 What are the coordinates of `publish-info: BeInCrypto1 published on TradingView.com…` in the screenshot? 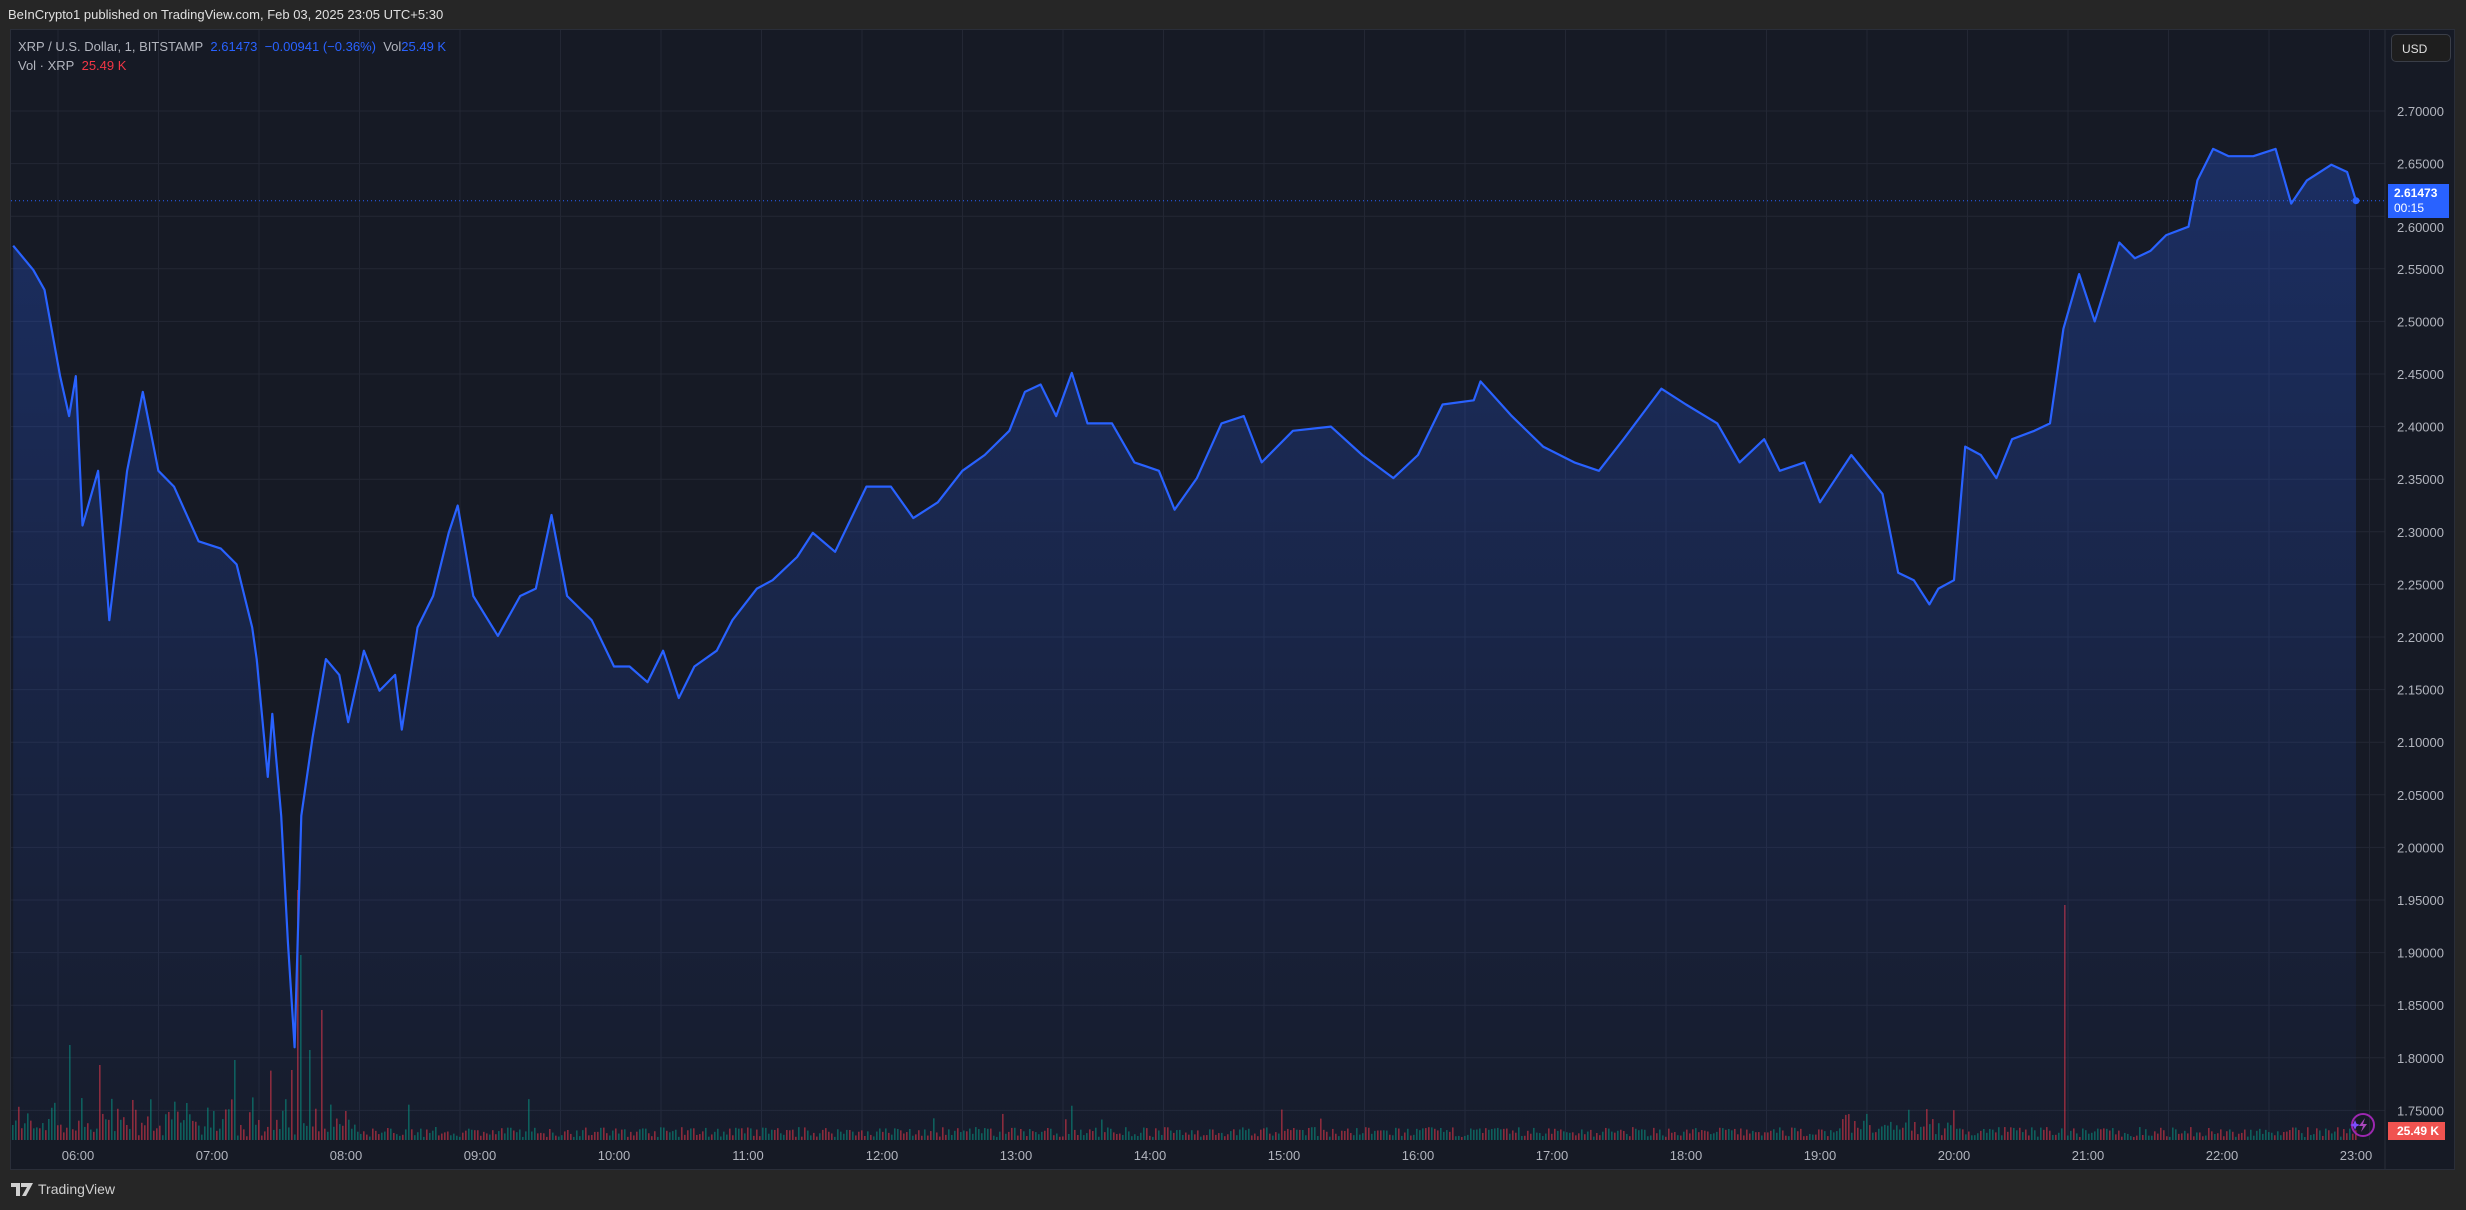 It's located at (226, 14).